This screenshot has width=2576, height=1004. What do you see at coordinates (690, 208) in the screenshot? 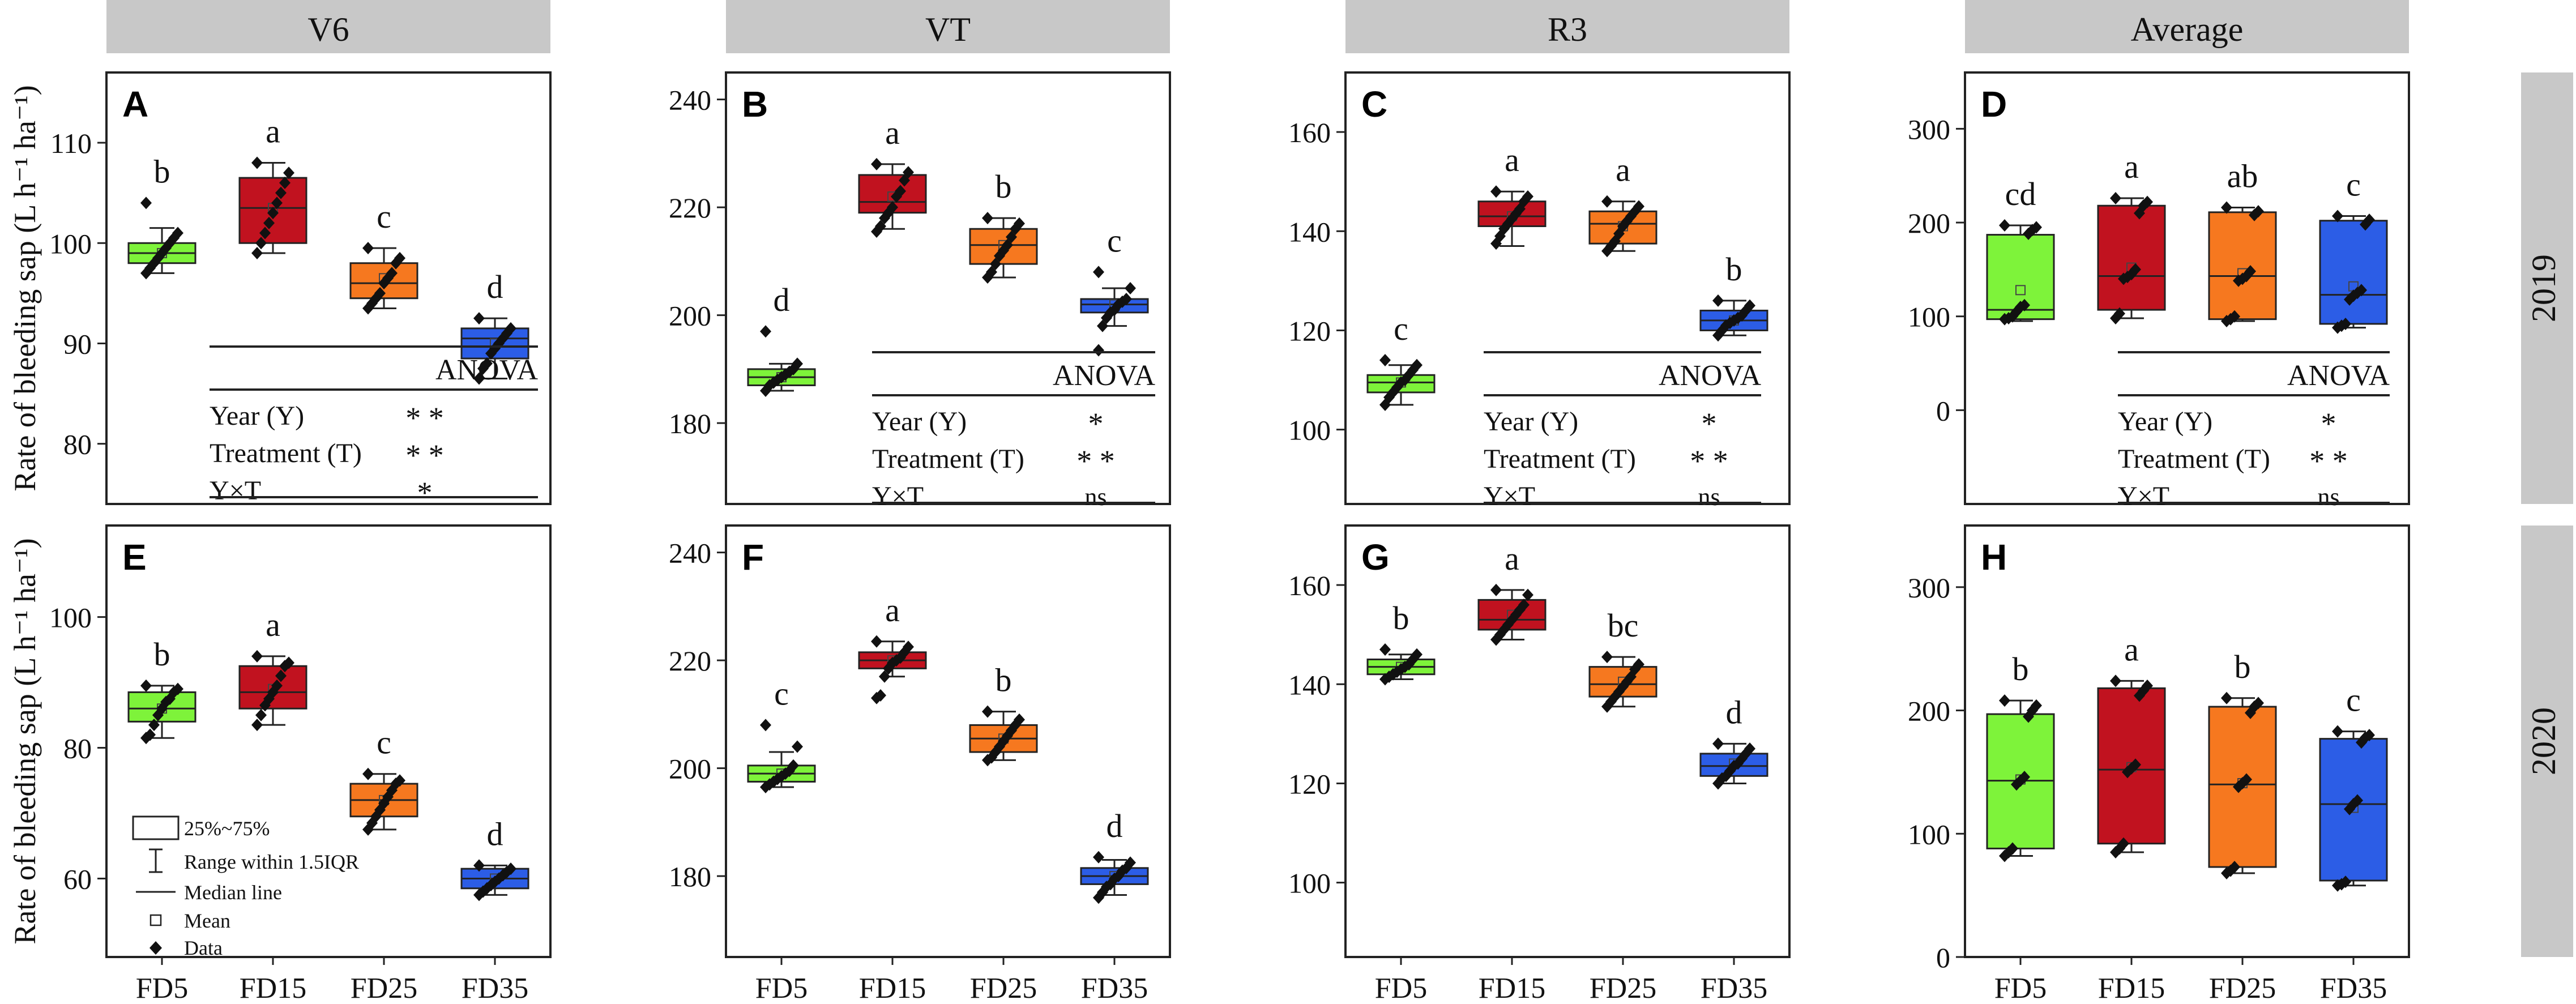
I see `y-tick-label: 220` at bounding box center [690, 208].